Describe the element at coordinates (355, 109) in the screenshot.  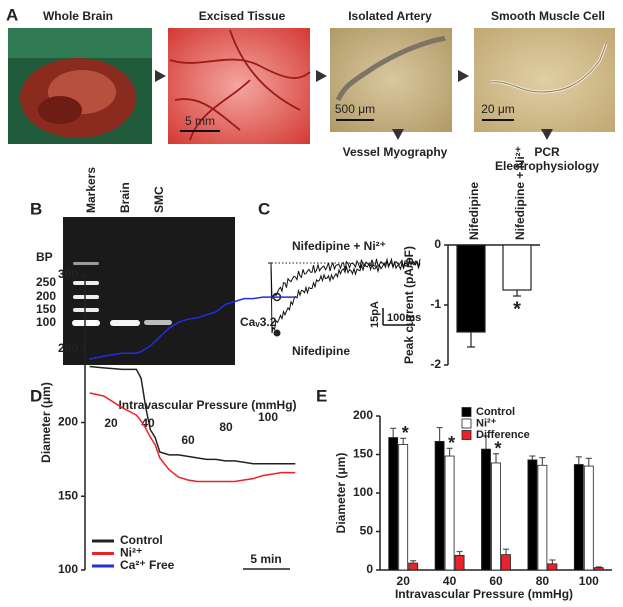
I see `scale-bar-label: 500 μm` at that location.